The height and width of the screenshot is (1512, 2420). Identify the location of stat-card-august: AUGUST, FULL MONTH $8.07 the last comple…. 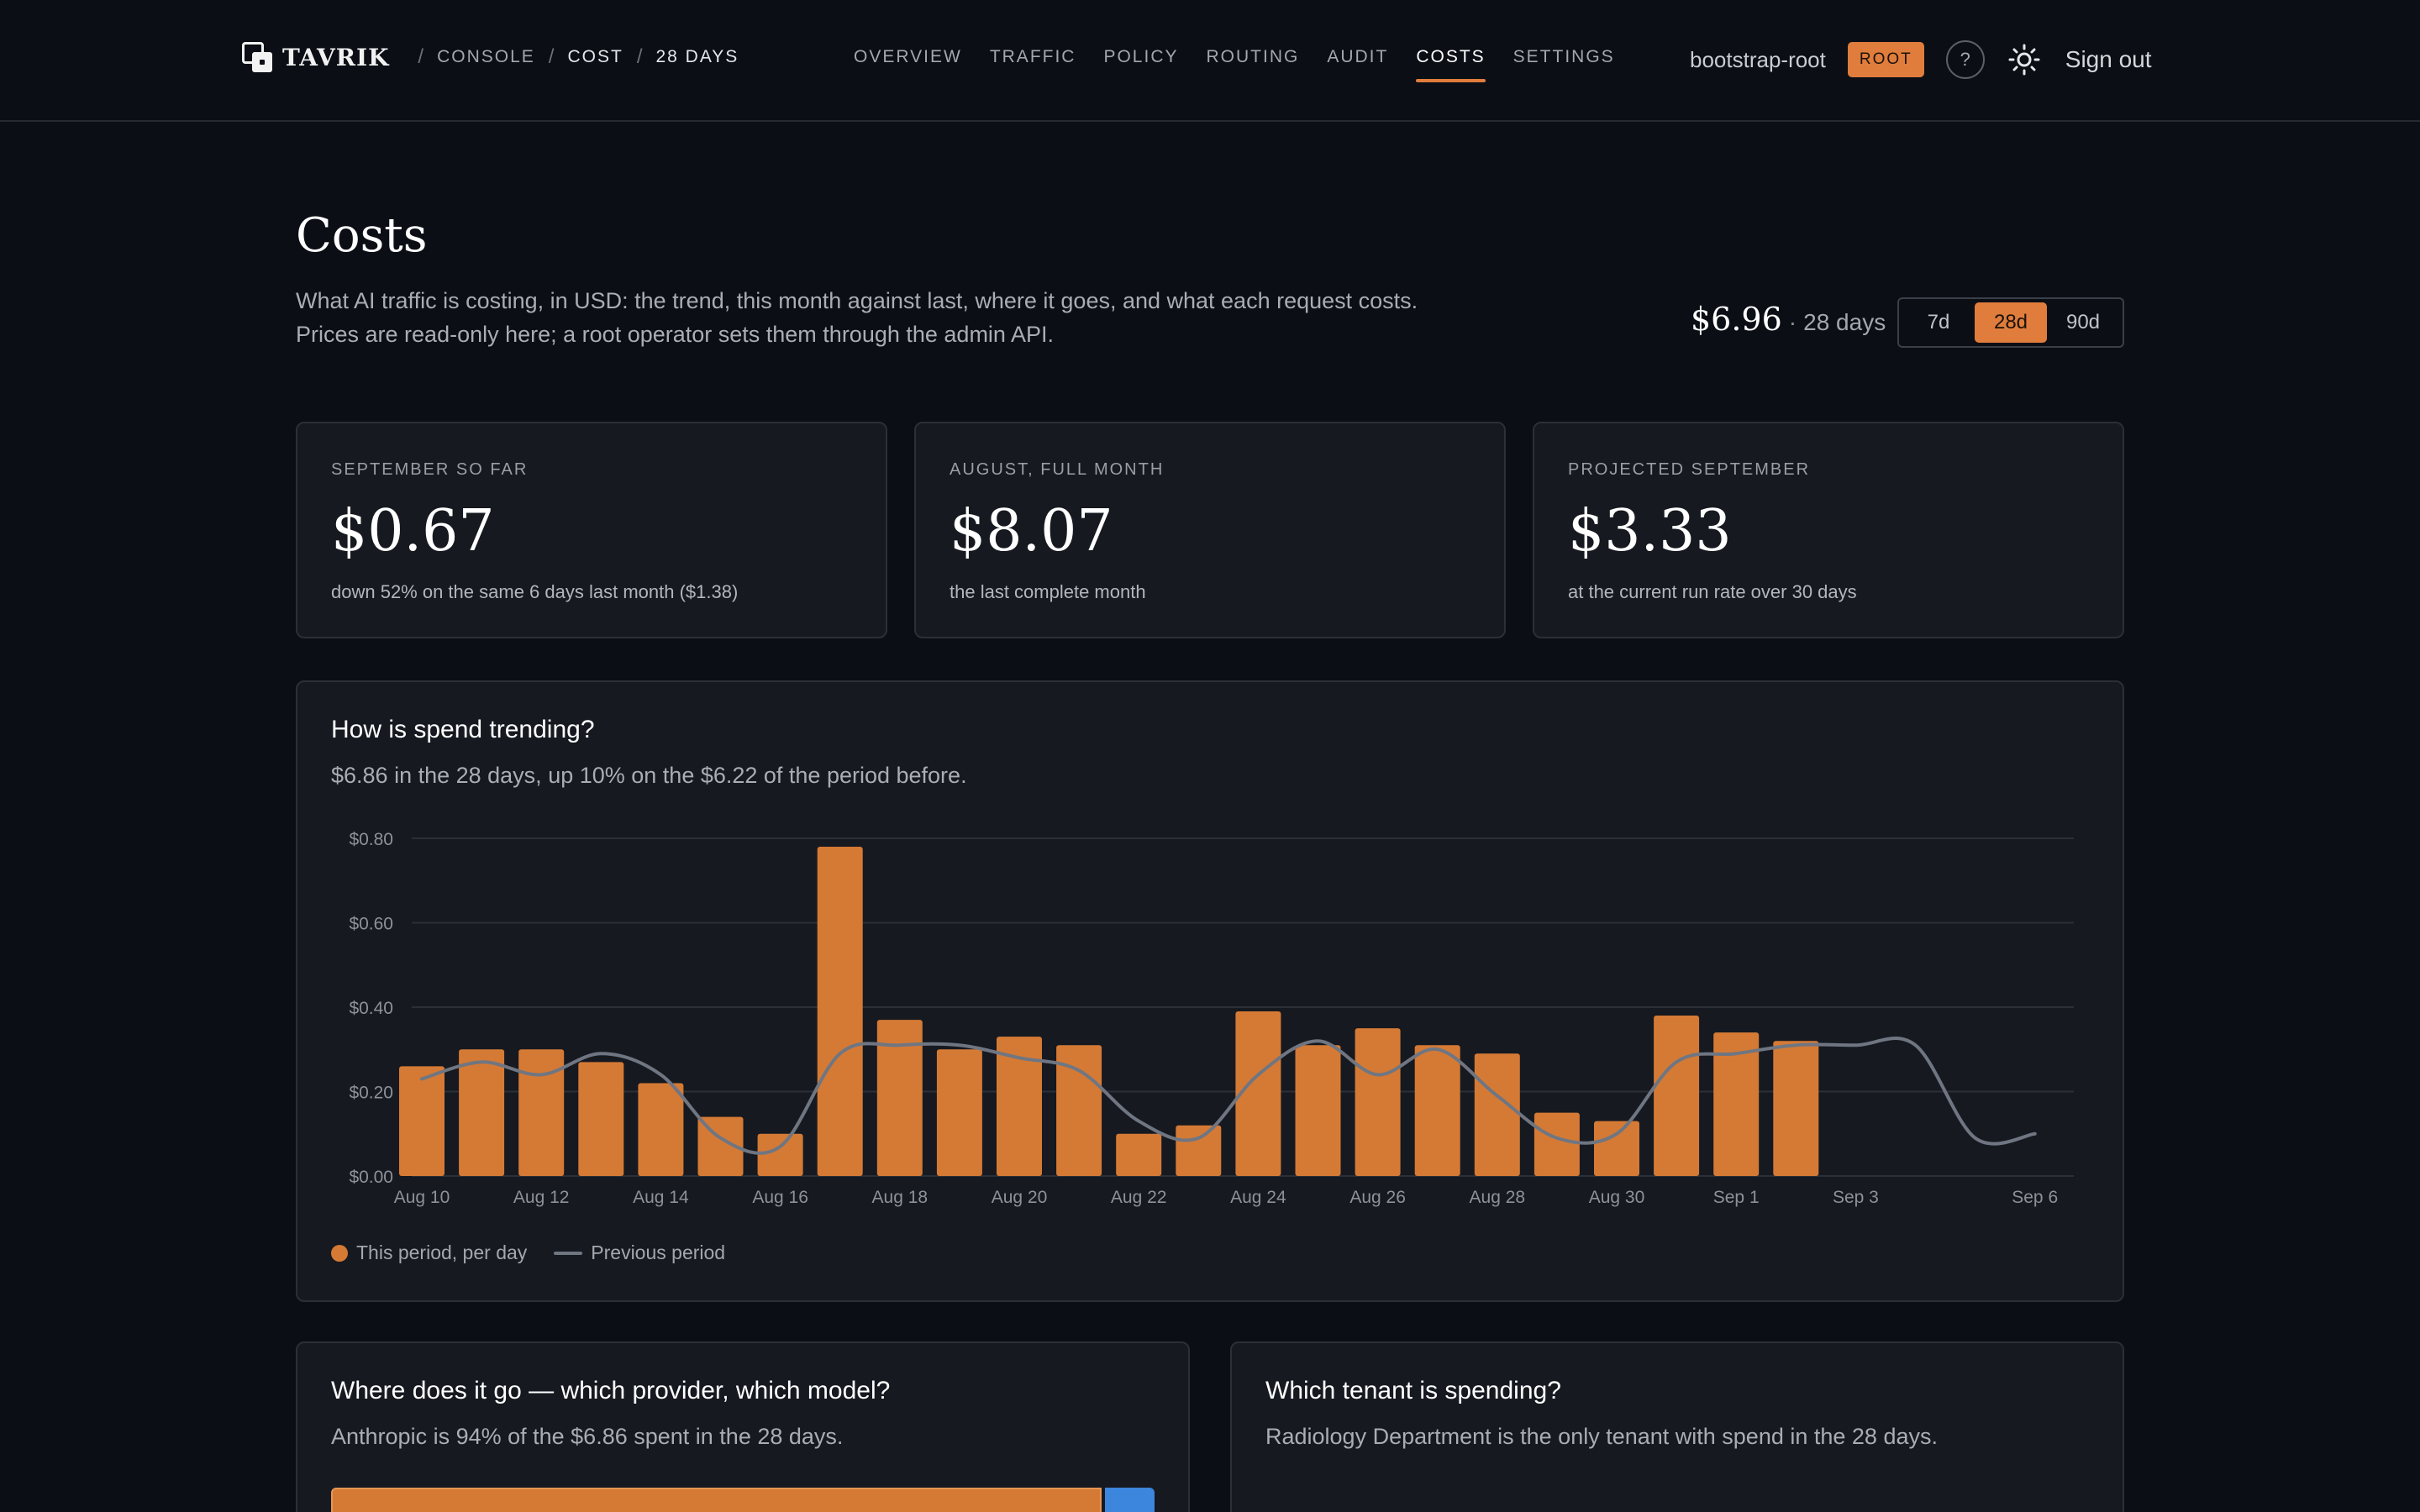
(1210, 530).